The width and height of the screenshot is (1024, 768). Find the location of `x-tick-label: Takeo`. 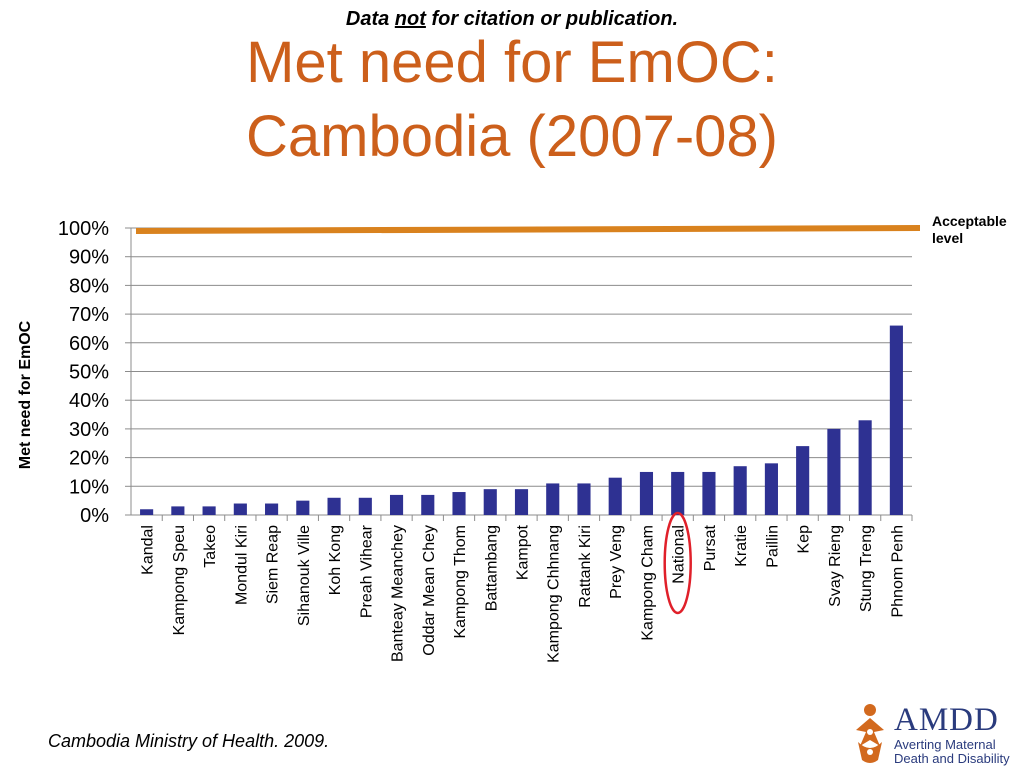

x-tick-label: Takeo is located at coordinates (210, 546).